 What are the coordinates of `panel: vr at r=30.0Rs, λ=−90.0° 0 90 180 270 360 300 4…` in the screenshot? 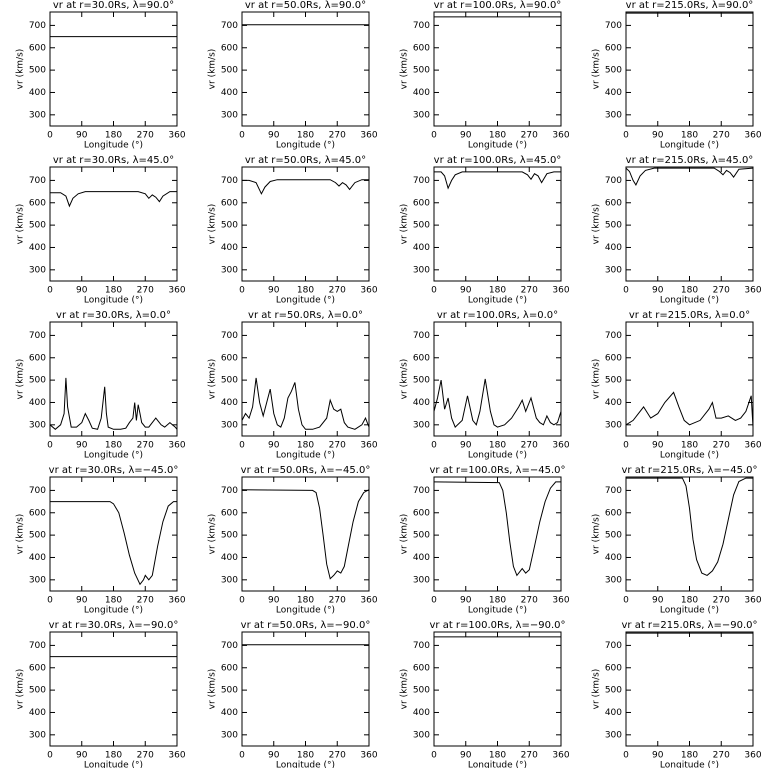 It's located at (101, 694).